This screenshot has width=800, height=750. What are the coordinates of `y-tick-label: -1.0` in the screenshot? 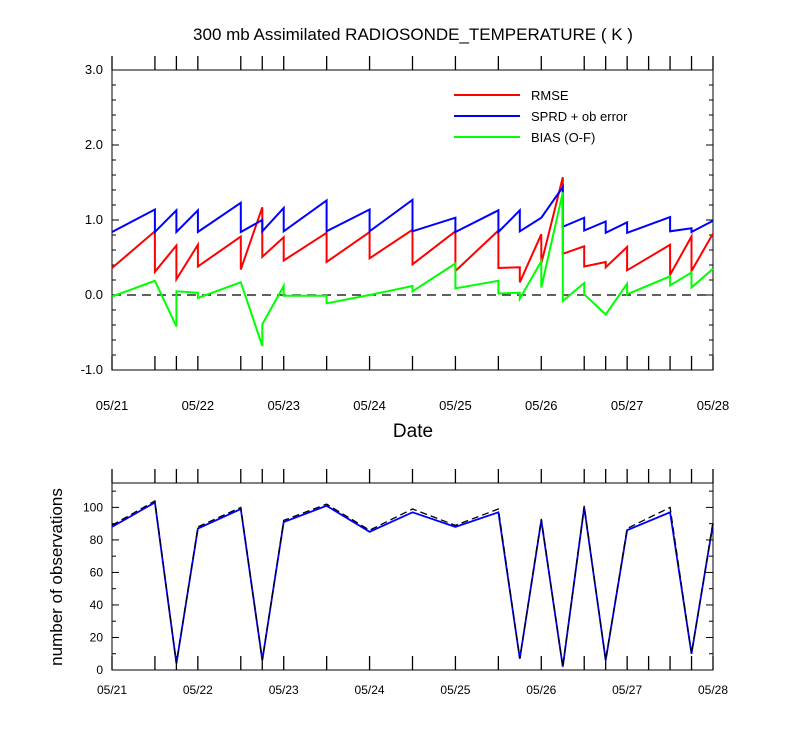 It's located at (92, 369).